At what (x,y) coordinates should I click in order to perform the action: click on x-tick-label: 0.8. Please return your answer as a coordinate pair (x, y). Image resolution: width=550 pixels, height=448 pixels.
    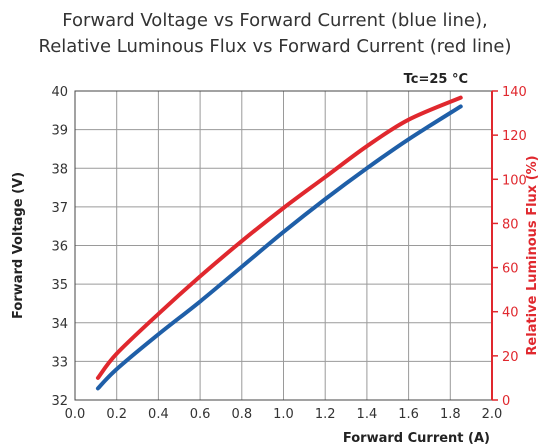
    Looking at the image, I should click on (241, 414).